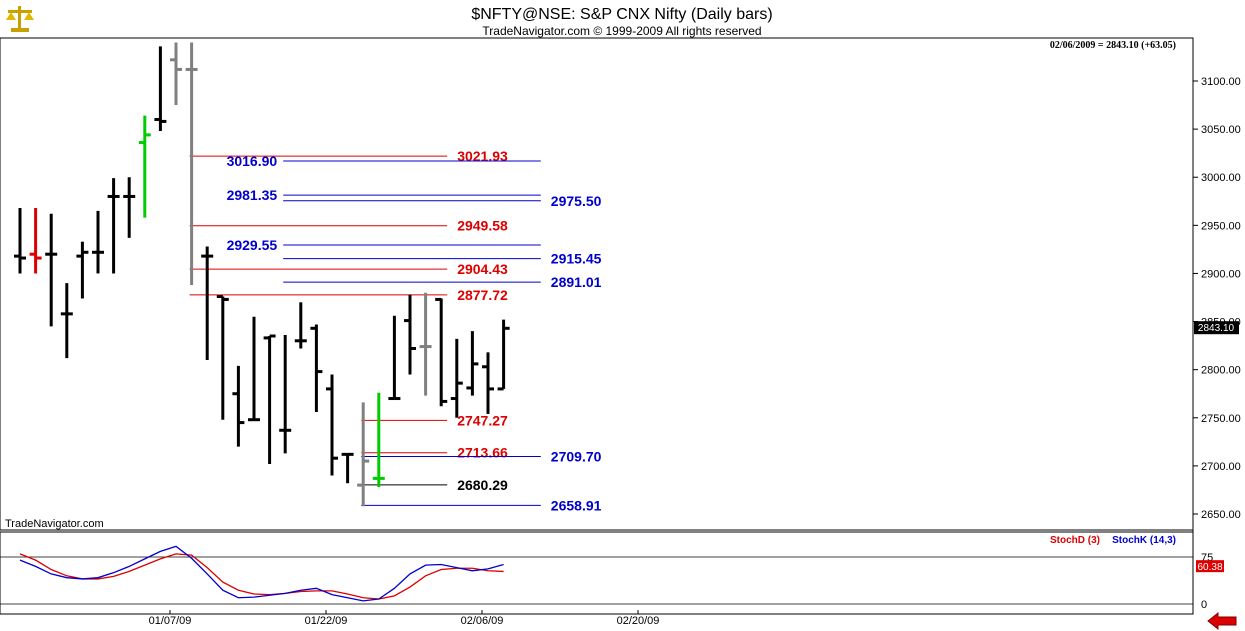 The height and width of the screenshot is (631, 1245). I want to click on price-tick-label: 2650.00, so click(1221, 515).